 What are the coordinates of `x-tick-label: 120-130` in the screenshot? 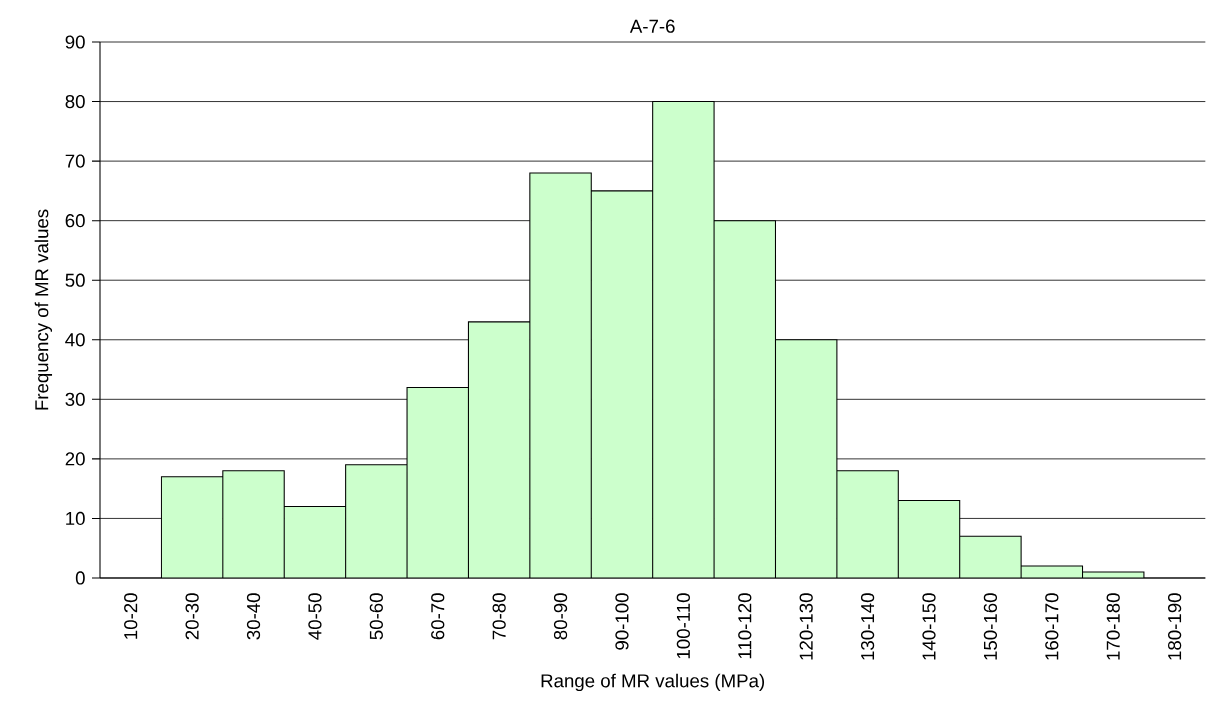 It's located at (806, 626).